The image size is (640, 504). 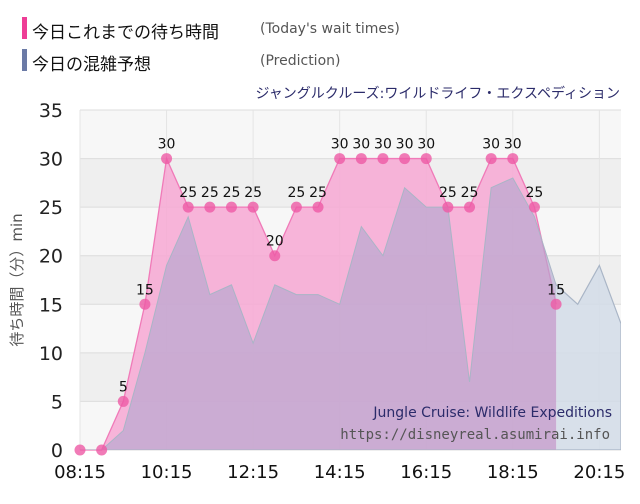 I want to click on y-tick-label: 30, so click(x=51, y=160).